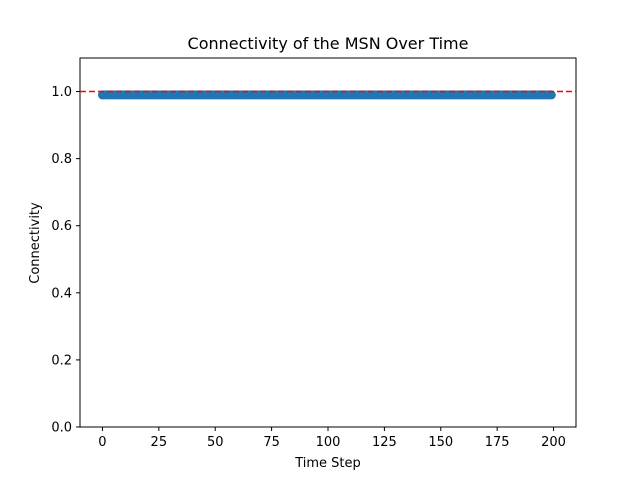 This screenshot has height=480, width=640. I want to click on y-tick-label: 0.8, so click(61, 159).